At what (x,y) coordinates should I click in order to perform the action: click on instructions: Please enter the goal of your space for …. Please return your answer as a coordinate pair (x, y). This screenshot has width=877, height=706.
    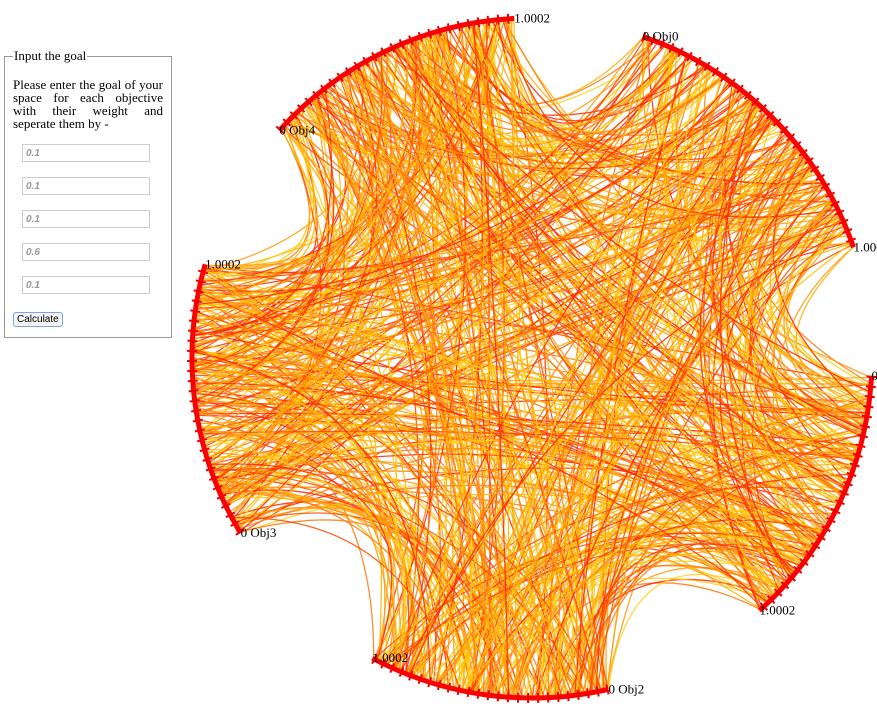
    Looking at the image, I should click on (88, 104).